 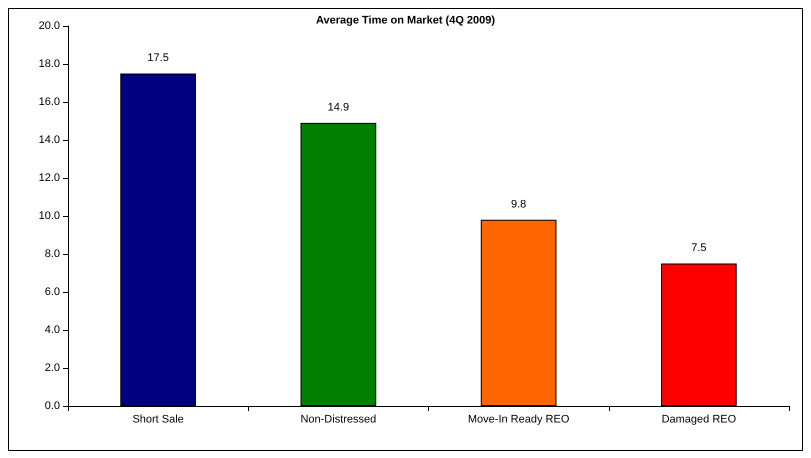 What do you see at coordinates (339, 107) in the screenshot?
I see `data-label: 14.9` at bounding box center [339, 107].